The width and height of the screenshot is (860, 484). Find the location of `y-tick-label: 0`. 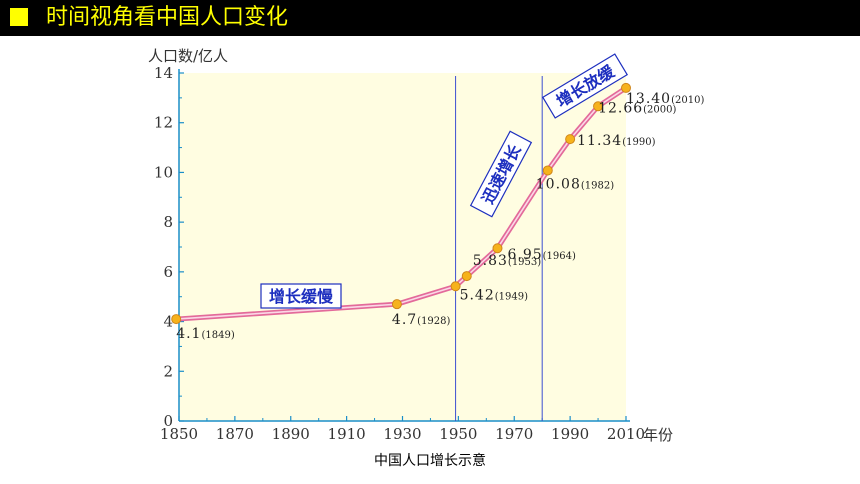

y-tick-label: 0 is located at coordinates (168, 421).